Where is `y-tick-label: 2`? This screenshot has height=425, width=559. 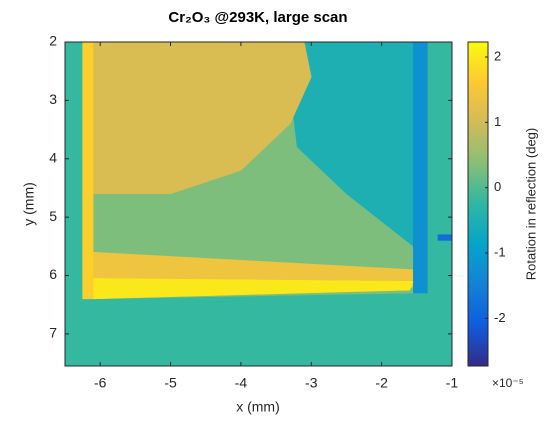 y-tick-label: 2 is located at coordinates (53, 41).